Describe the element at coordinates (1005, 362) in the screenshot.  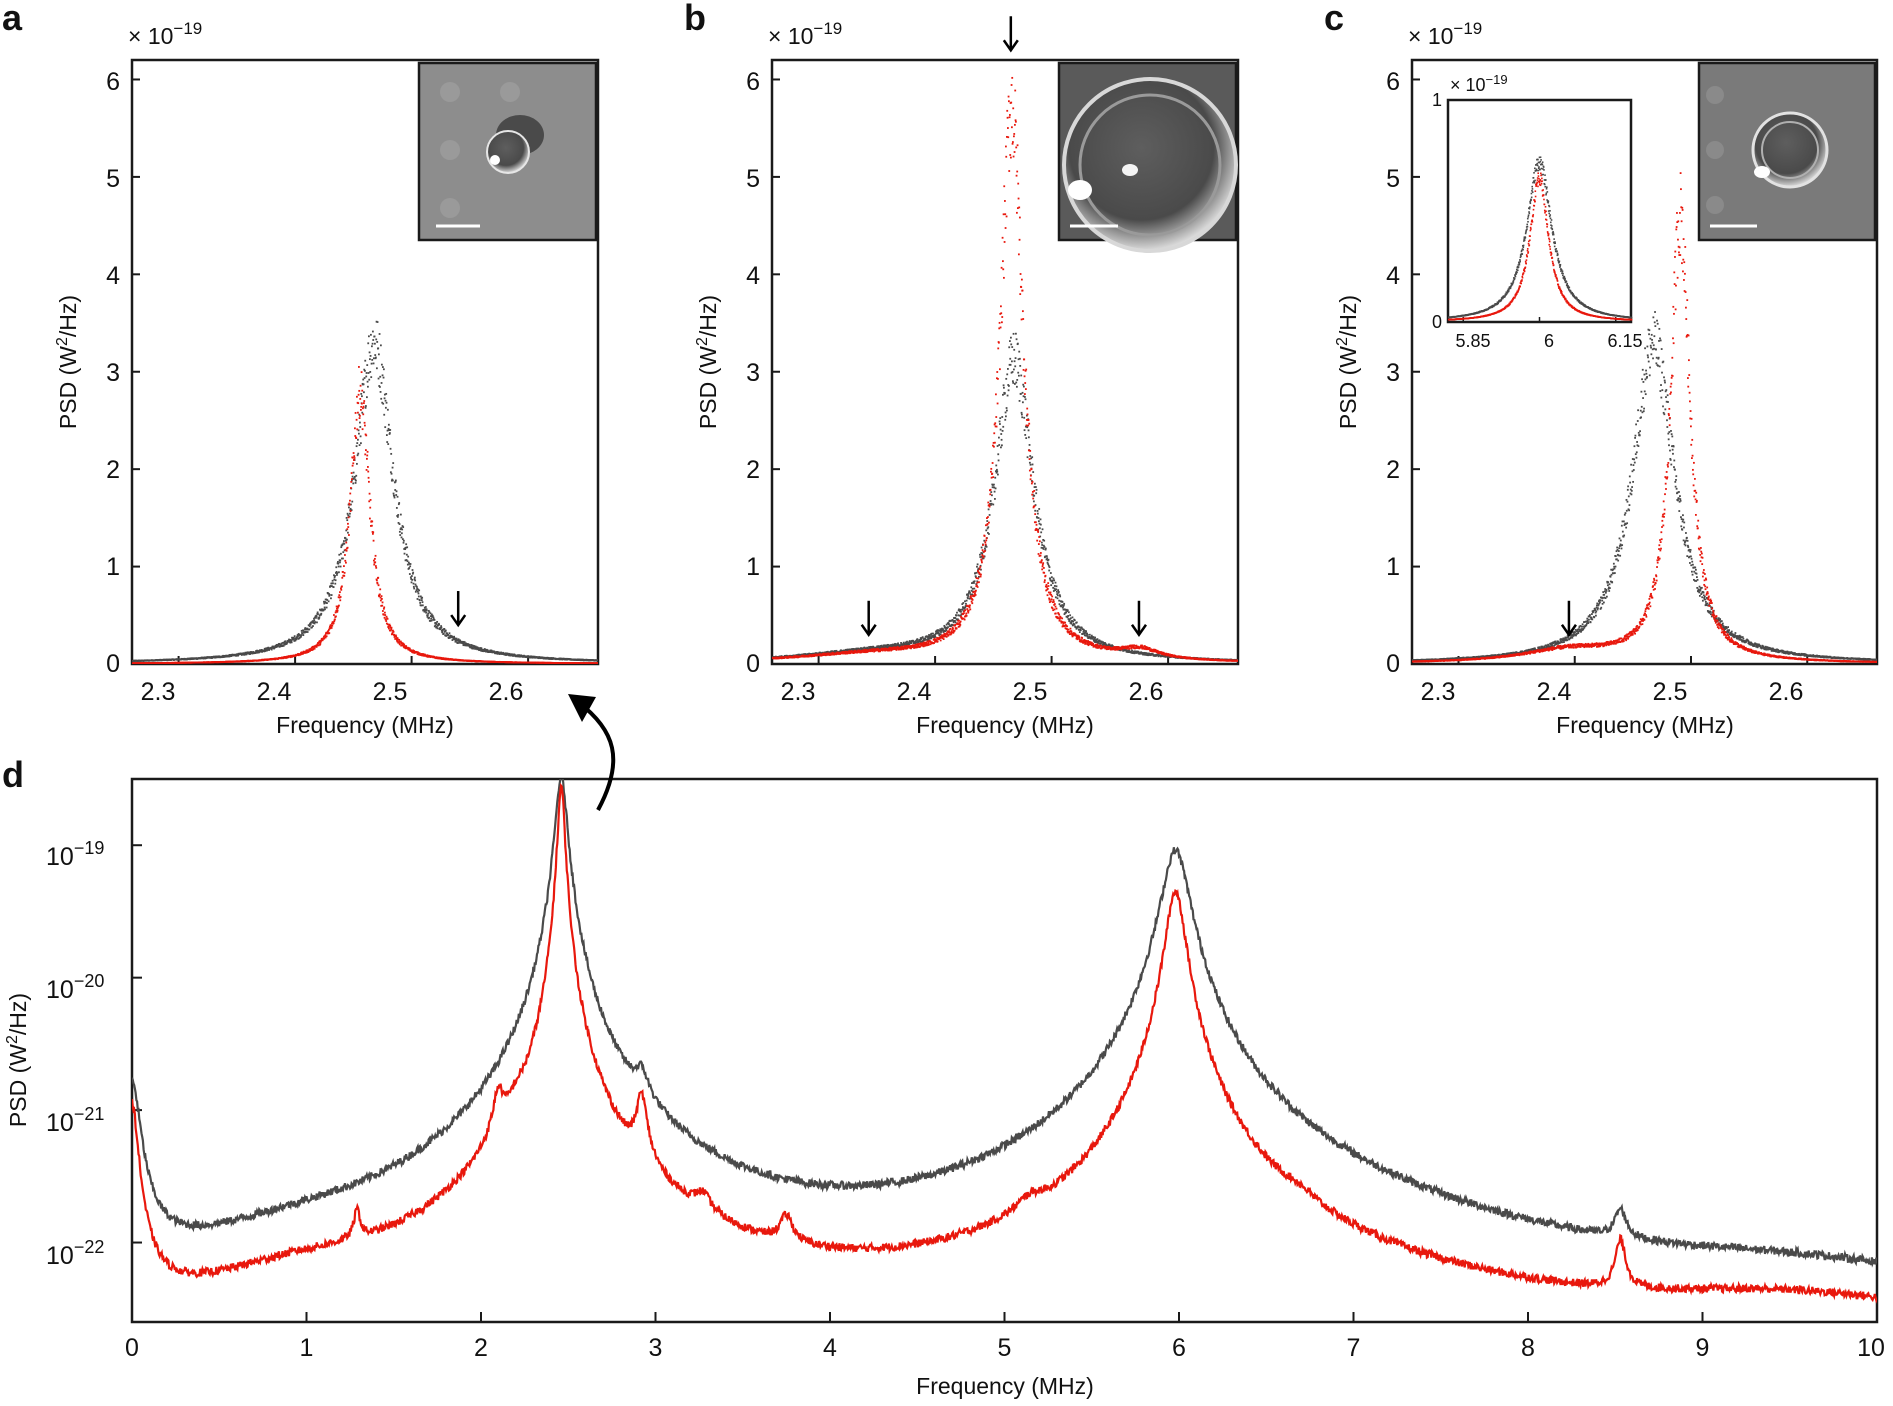
I see `plot-area-b` at that location.